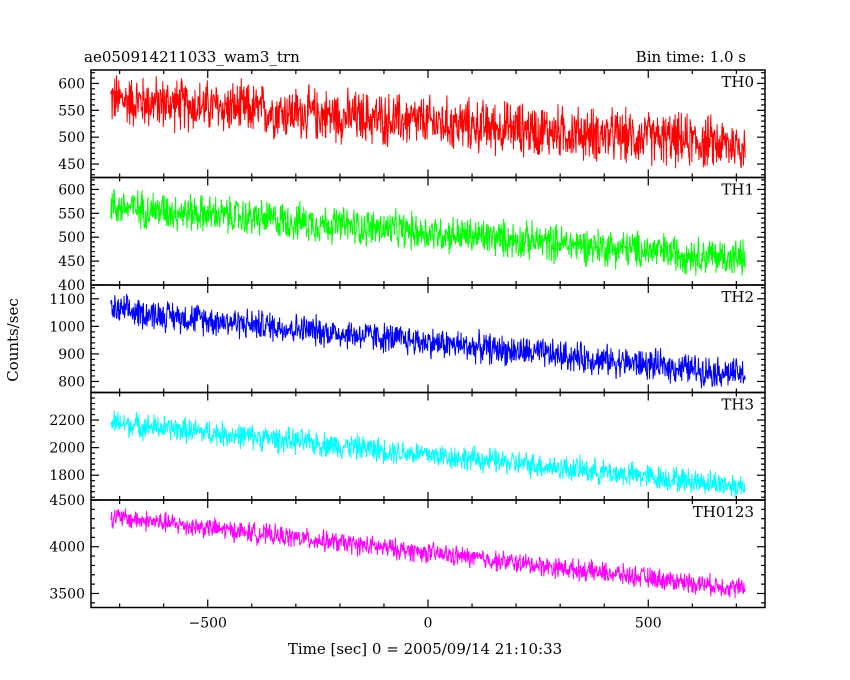 This screenshot has height=680, width=850. I want to click on x-tick-label: 500, so click(648, 624).